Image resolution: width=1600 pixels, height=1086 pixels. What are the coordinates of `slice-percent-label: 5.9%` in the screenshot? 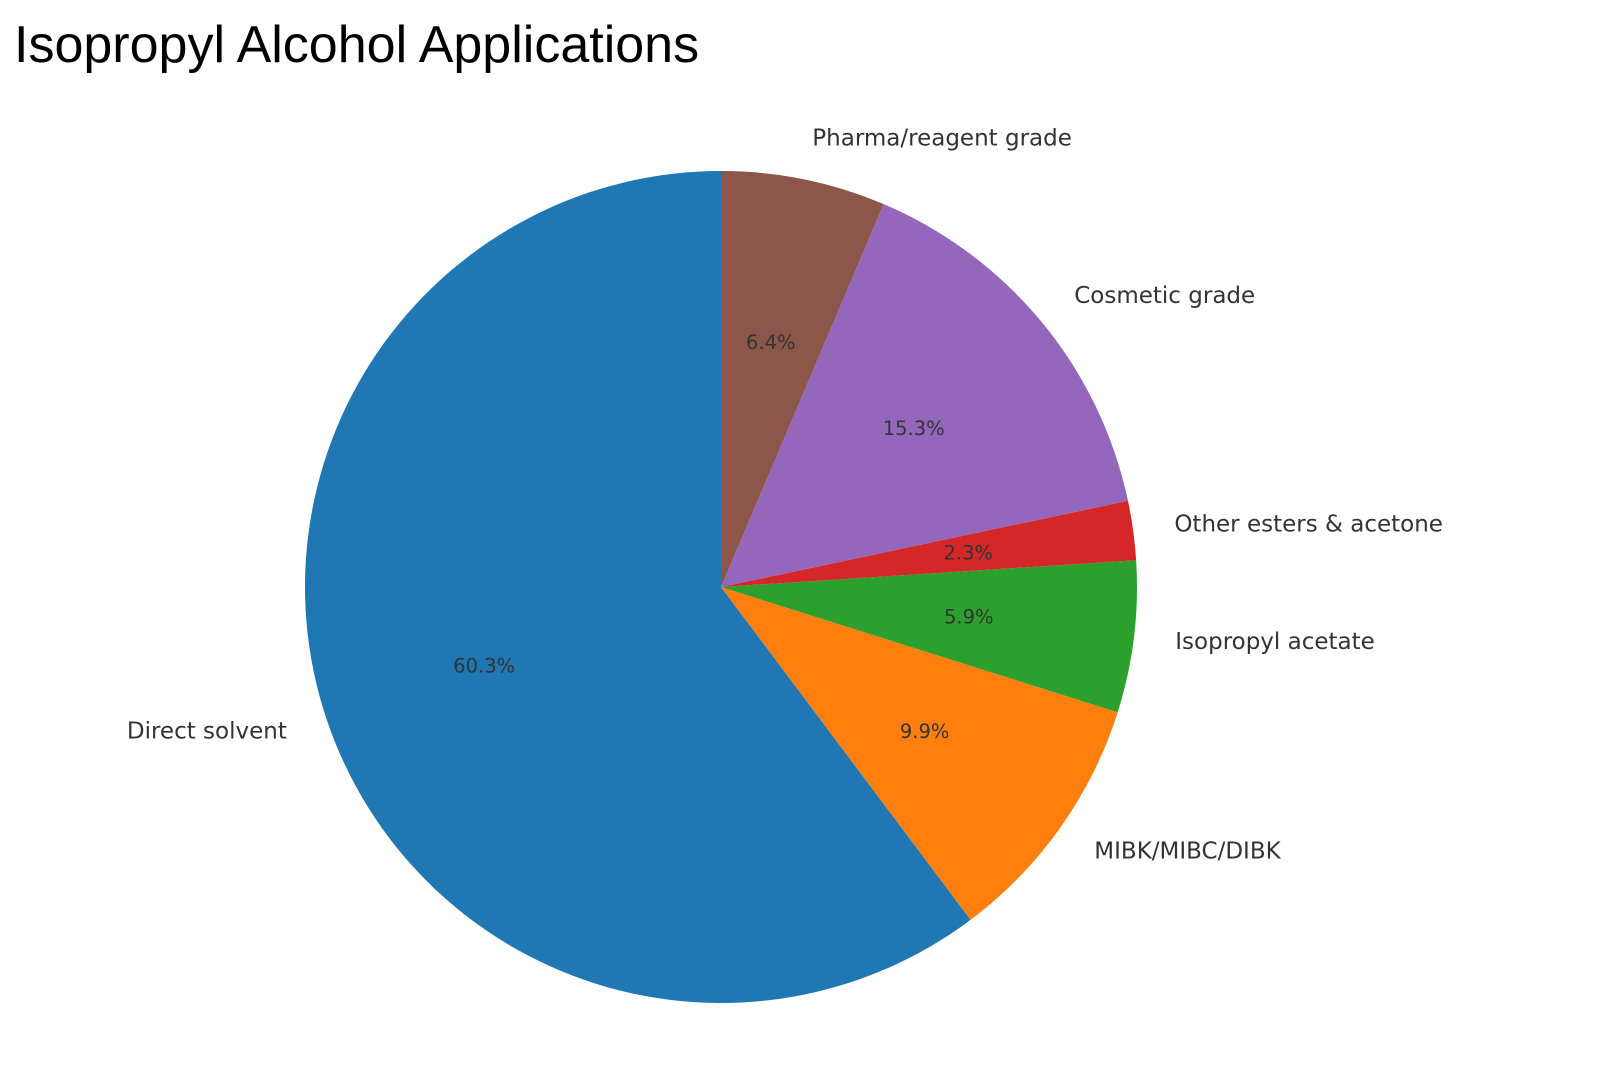 It's located at (969, 617).